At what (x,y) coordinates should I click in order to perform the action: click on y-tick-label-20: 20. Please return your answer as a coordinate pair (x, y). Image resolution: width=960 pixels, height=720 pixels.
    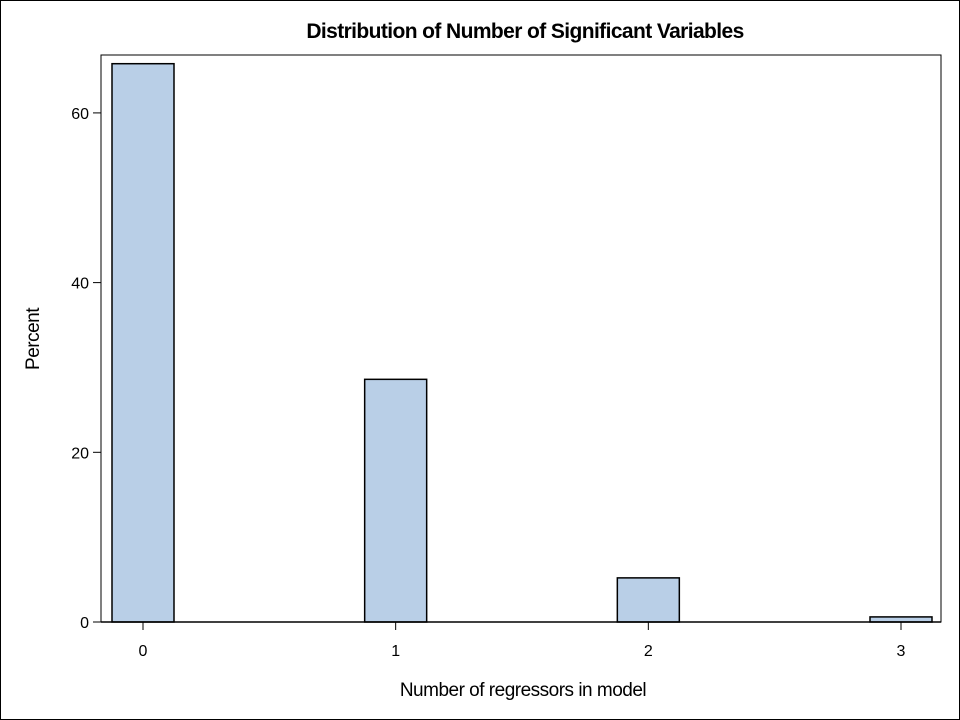
    Looking at the image, I should click on (80, 453).